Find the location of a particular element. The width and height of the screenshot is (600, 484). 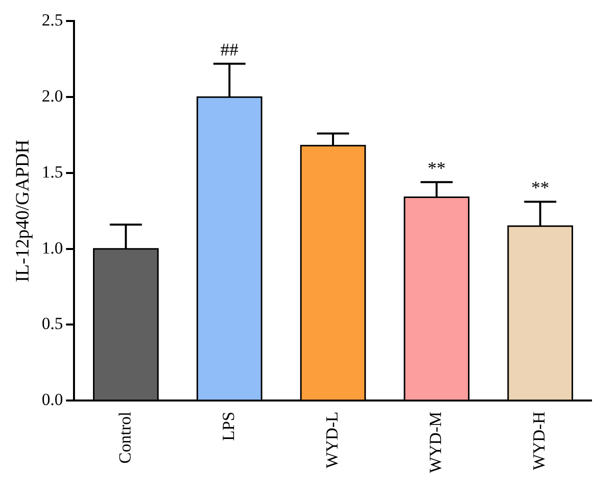

y-tick-label: 0.5 is located at coordinates (53, 324).